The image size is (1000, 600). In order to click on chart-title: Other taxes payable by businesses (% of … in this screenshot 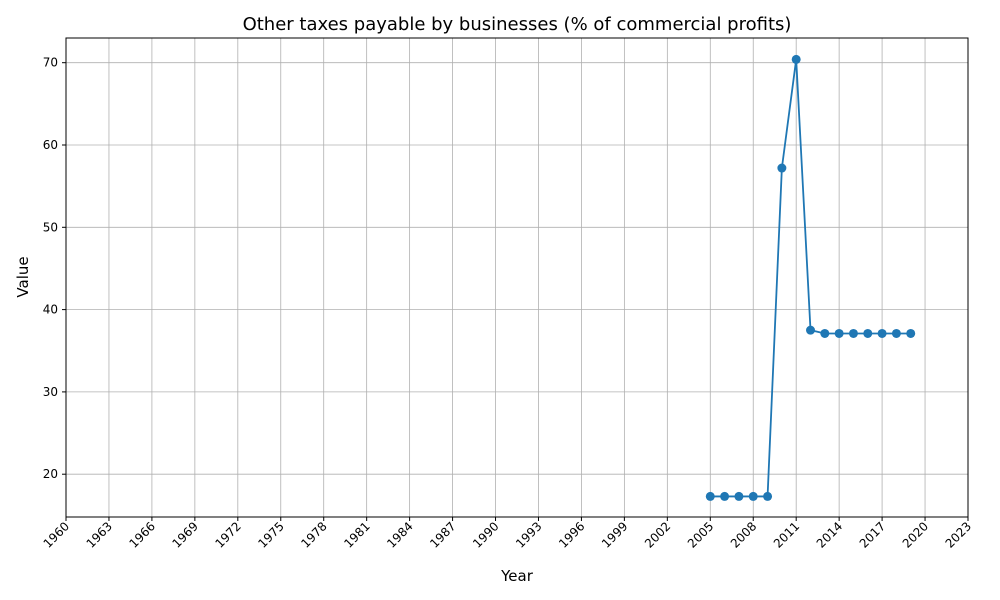, I will do `click(517, 24)`.